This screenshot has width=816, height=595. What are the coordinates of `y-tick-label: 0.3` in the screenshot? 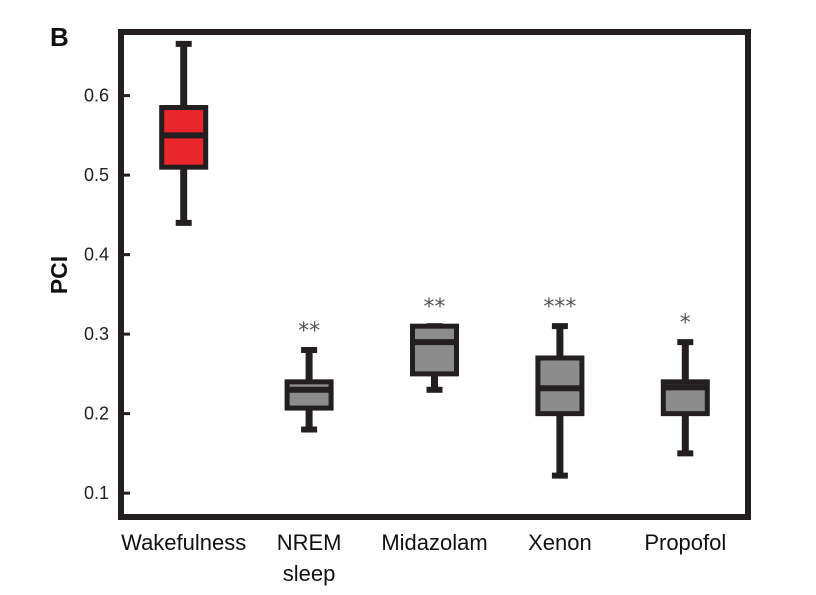 It's located at (96, 334).